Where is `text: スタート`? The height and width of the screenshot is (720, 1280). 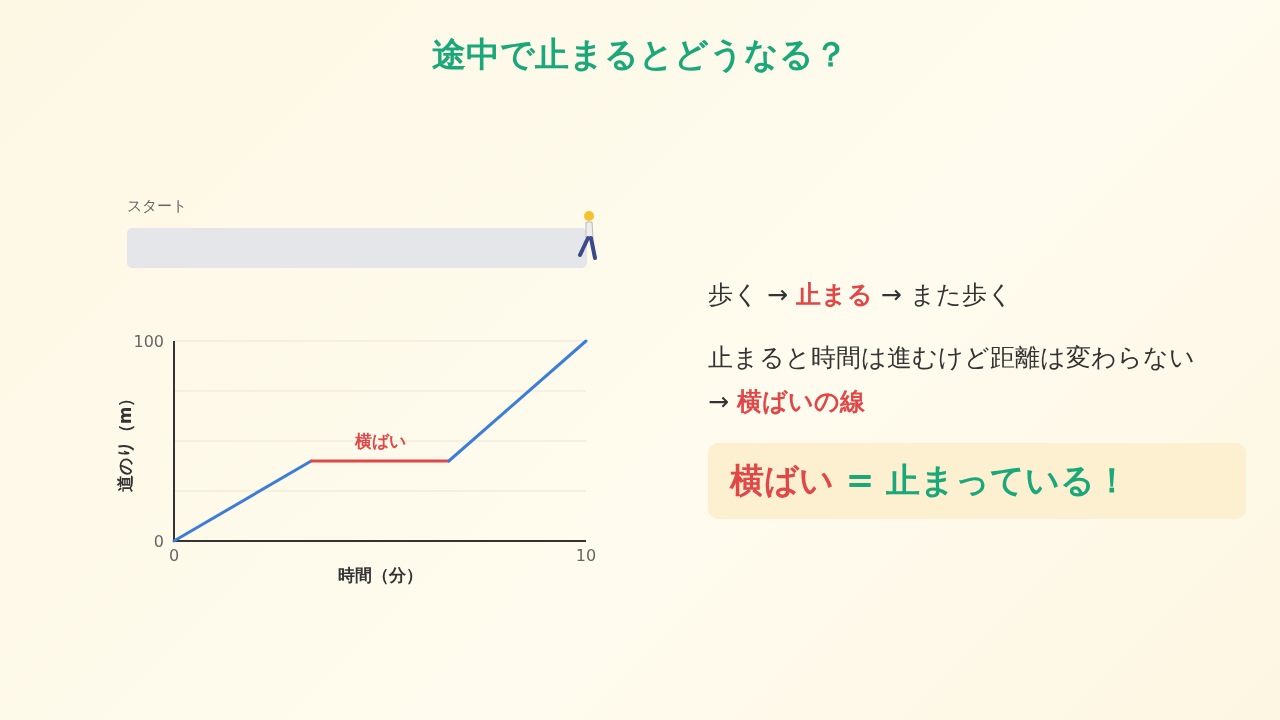 text: スタート is located at coordinates (157, 206).